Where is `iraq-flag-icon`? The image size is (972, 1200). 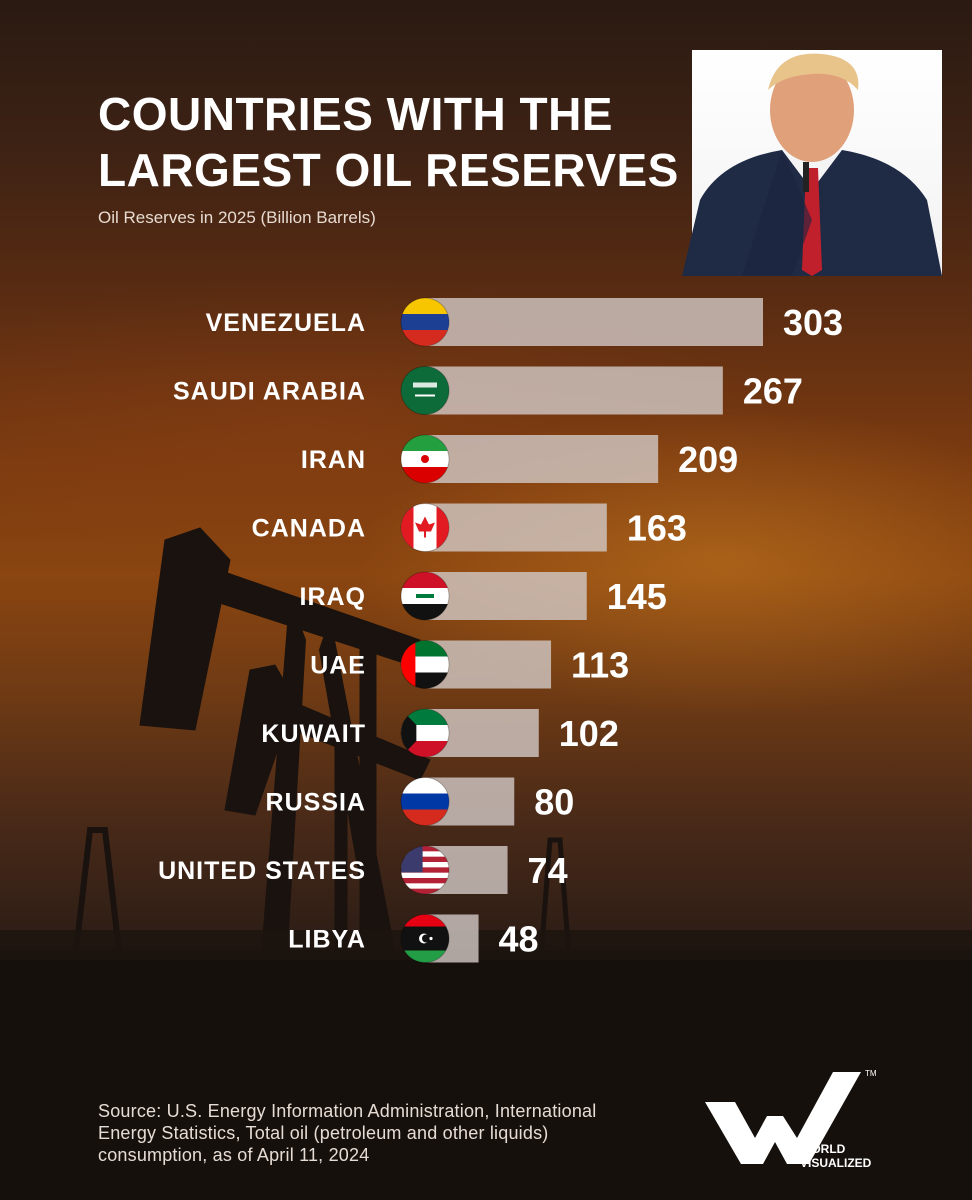
iraq-flag-icon is located at coordinates (425, 596).